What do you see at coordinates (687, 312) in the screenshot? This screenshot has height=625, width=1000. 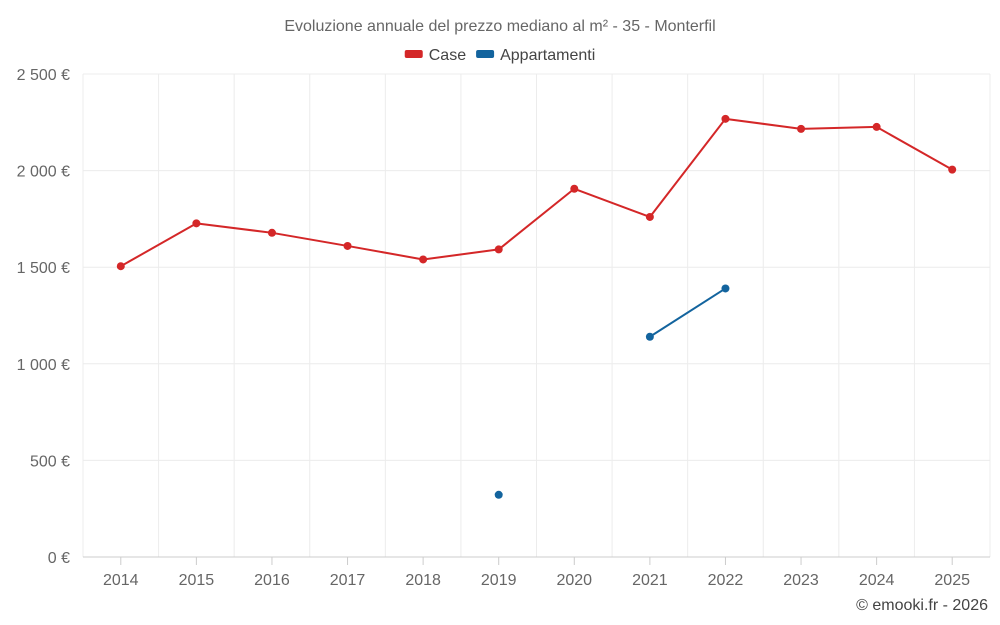 I see `series-line` at bounding box center [687, 312].